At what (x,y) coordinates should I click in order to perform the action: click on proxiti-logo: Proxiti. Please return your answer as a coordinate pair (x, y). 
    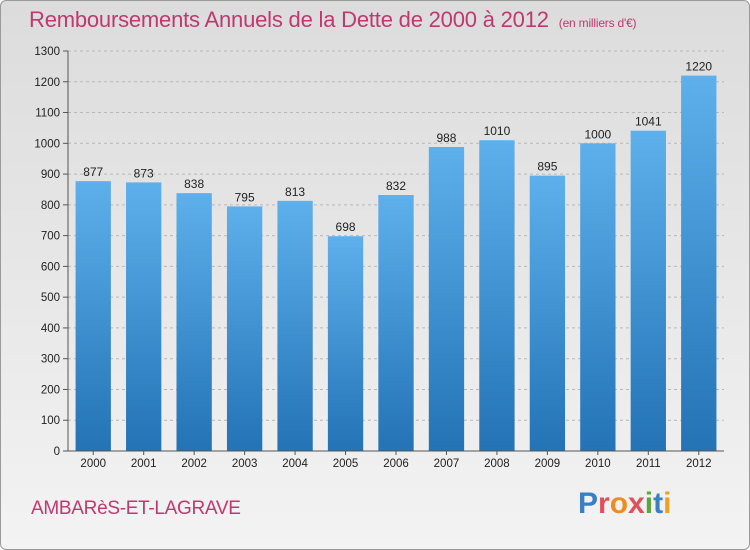
    Looking at the image, I should click on (625, 503).